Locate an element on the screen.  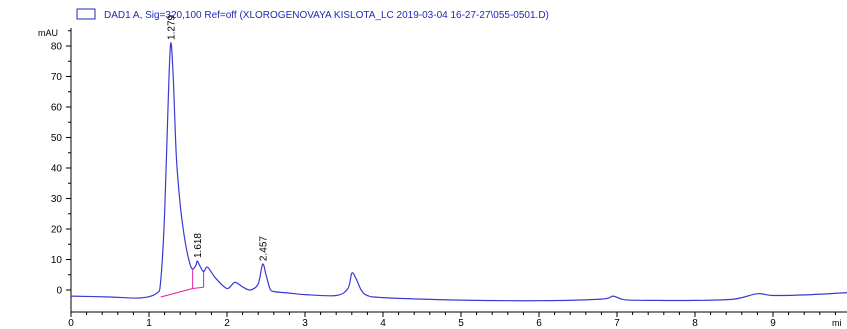
y-tick-label: 30 is located at coordinates (57, 199).